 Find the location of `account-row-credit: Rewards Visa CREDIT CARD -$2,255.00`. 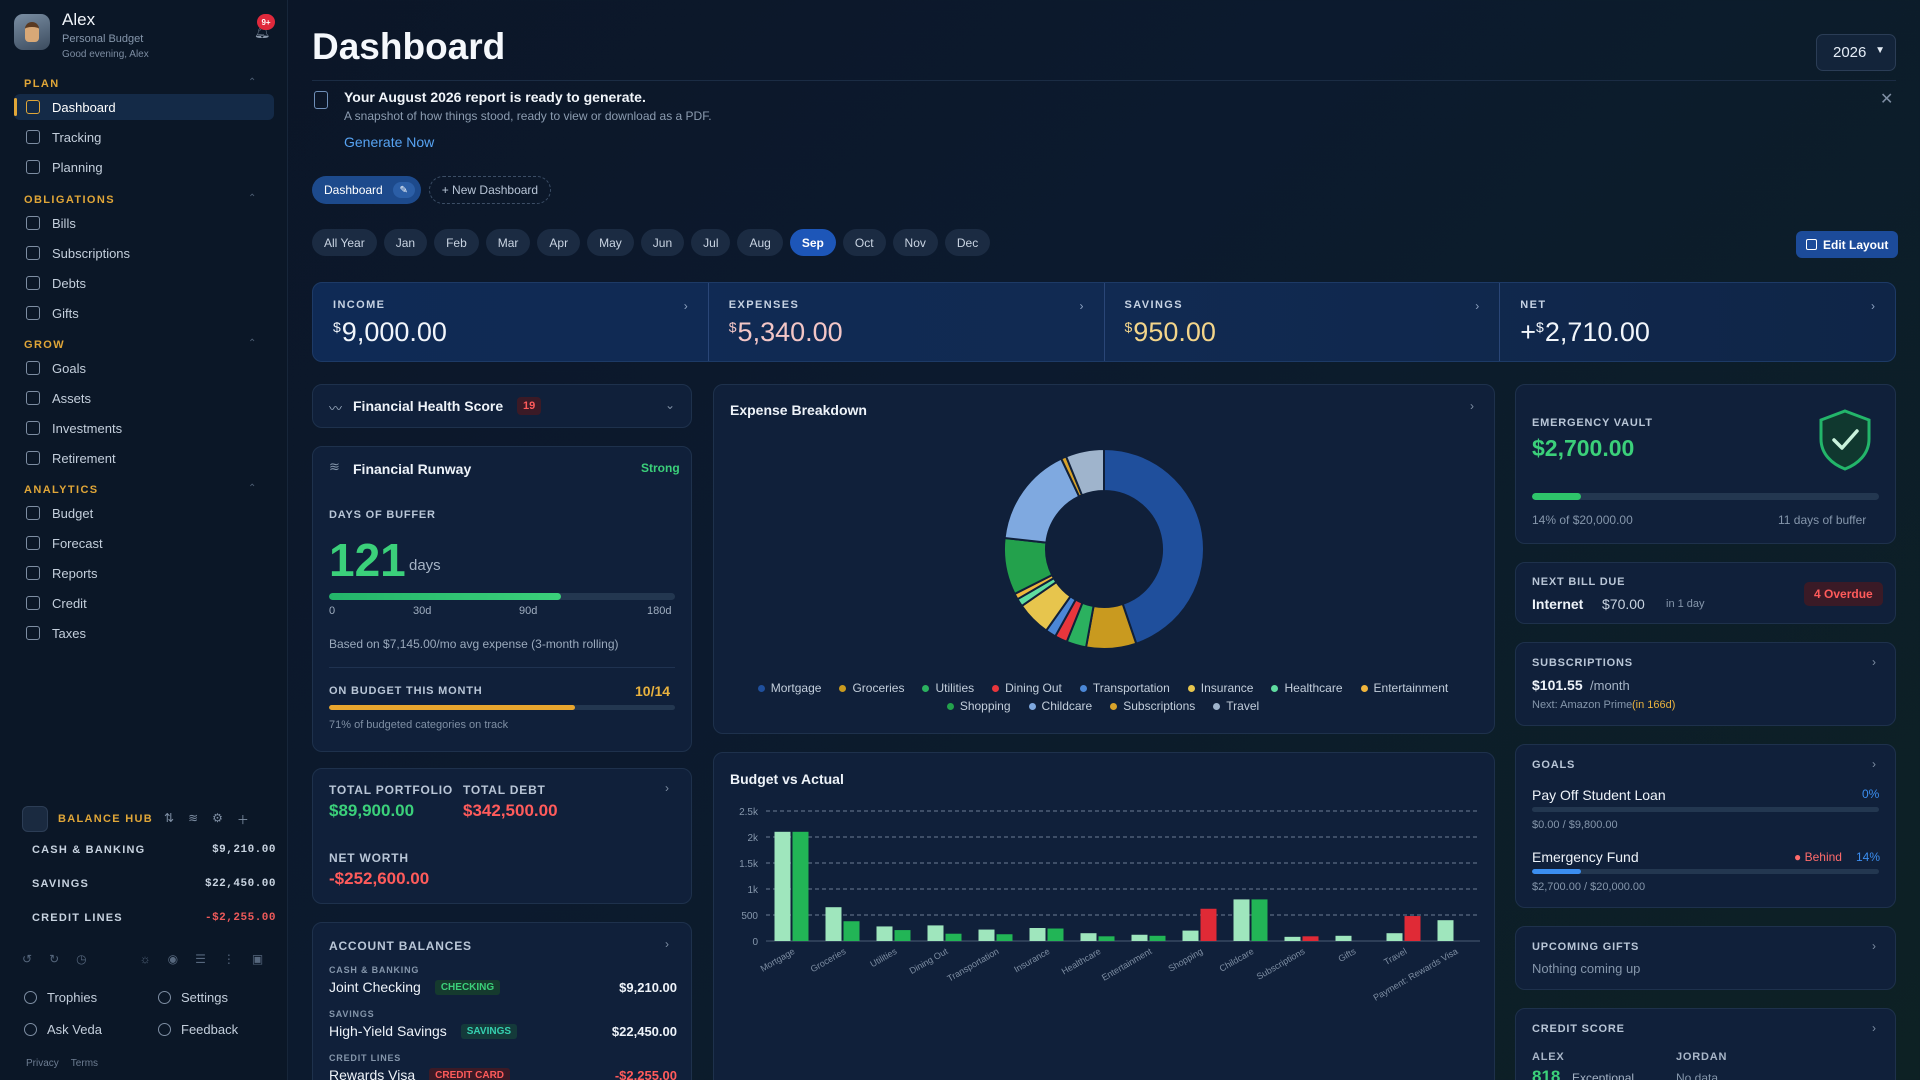

account-row-credit: Rewards Visa CREDIT CARD -$2,255.00 is located at coordinates (503, 1073).